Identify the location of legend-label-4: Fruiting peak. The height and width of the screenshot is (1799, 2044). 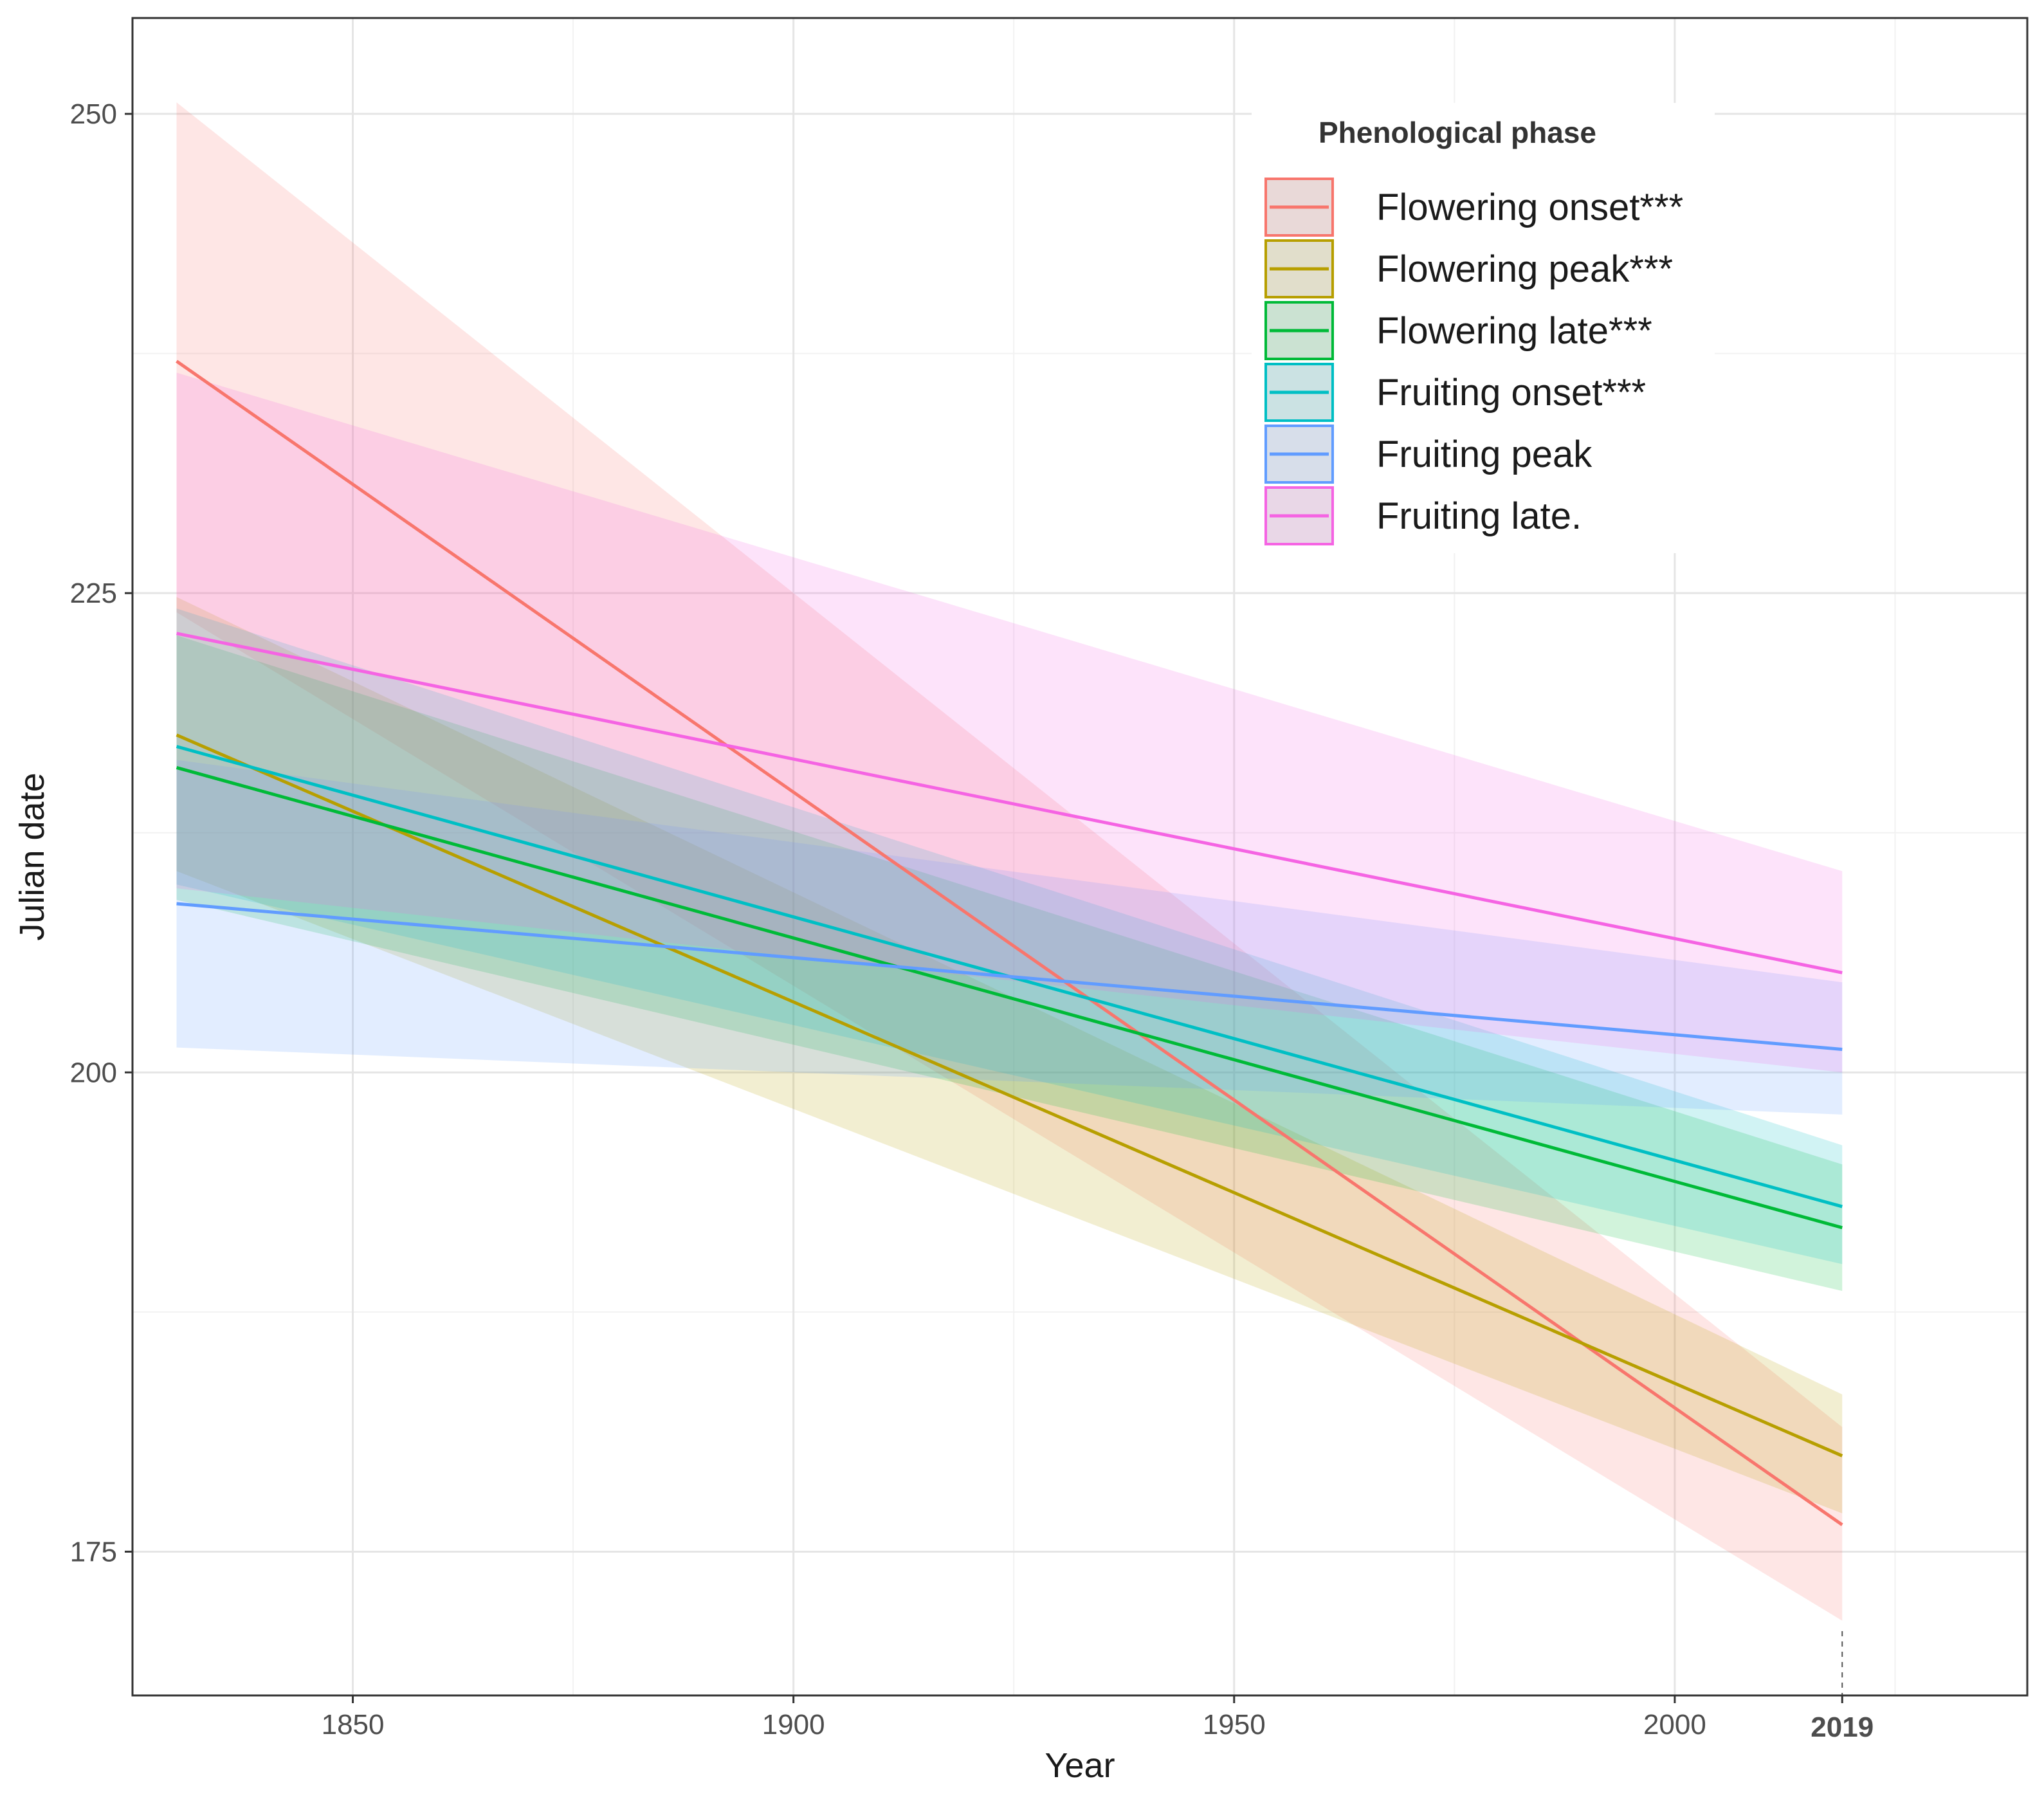
(1484, 454).